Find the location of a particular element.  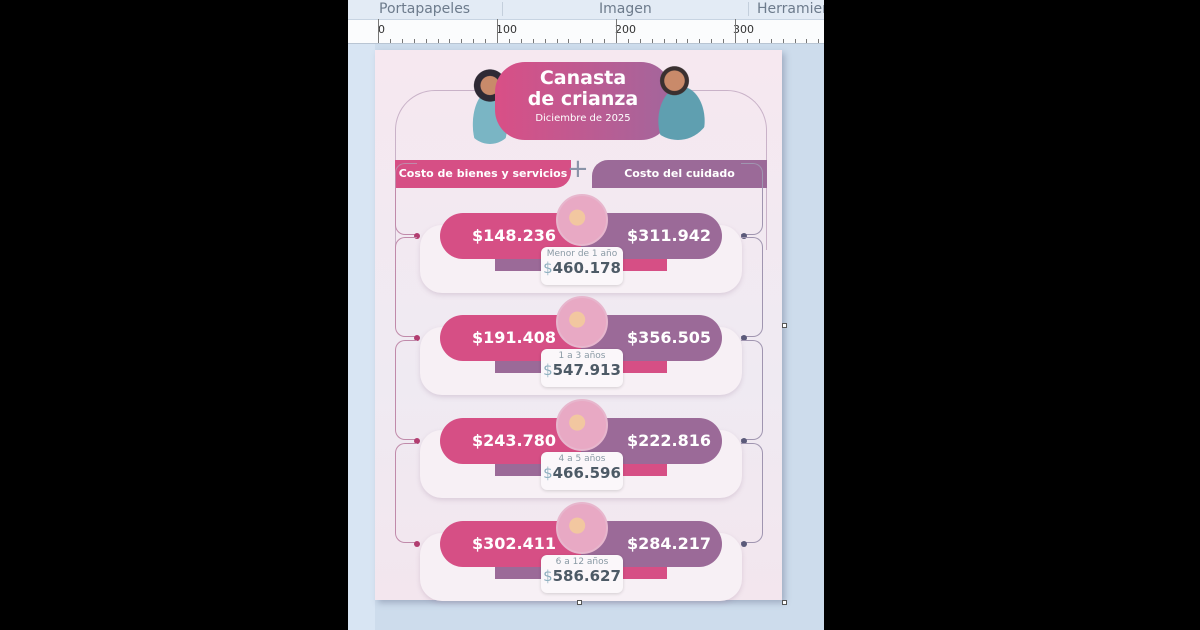

total-label: 4 a 5 años $466.596 is located at coordinates (582, 471).